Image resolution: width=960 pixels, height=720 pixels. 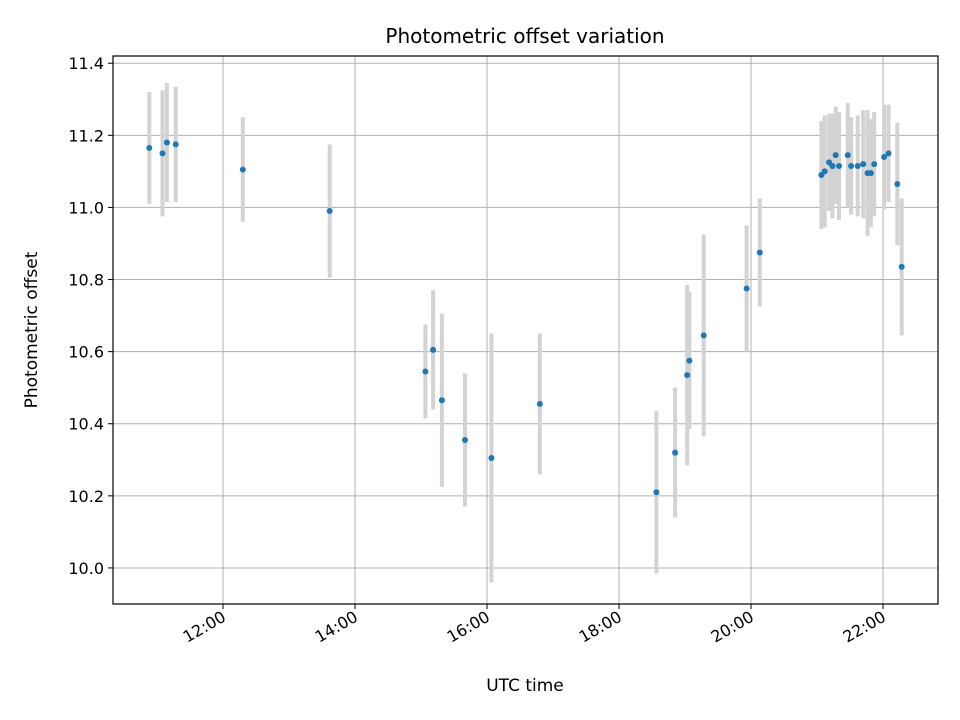 What do you see at coordinates (90, 316) in the screenshot?
I see `y-axis-ticks: 10.0 10.2 10.4 10.6 10.8 11.0 11.2 11.4` at bounding box center [90, 316].